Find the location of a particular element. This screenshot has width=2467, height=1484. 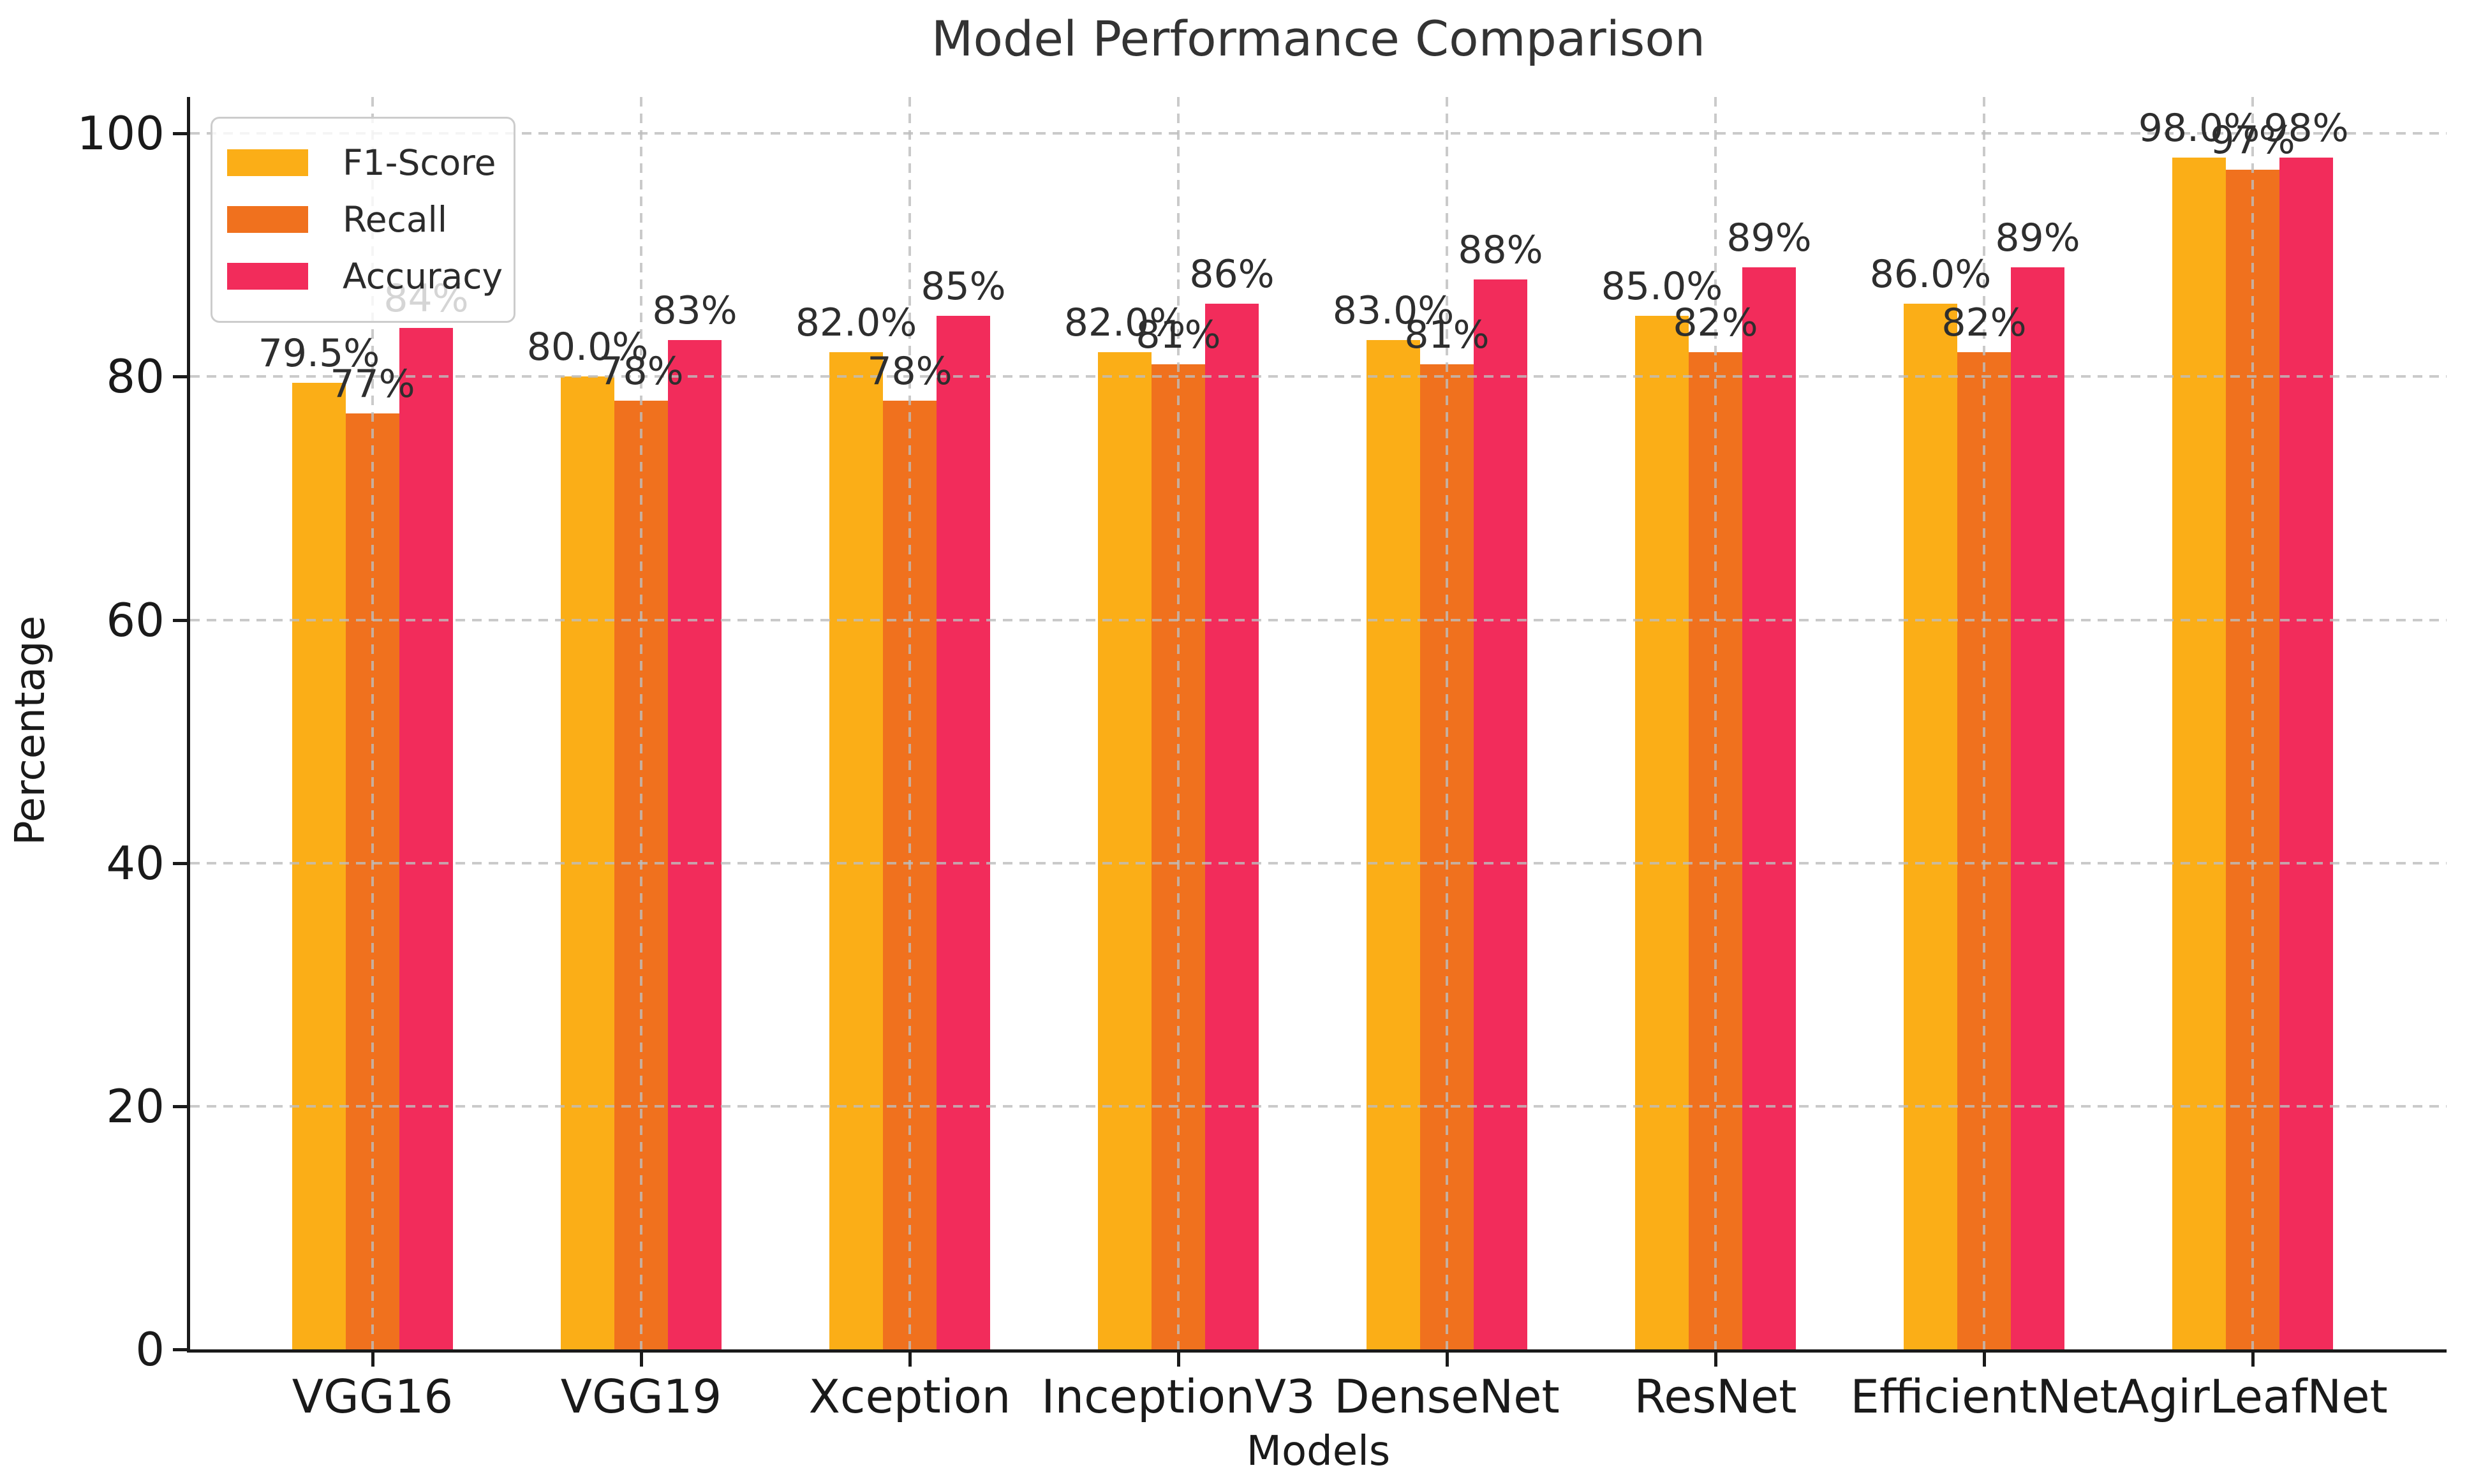

x-tick-label-inceptionv3: InceptionV3 is located at coordinates (1178, 1396).